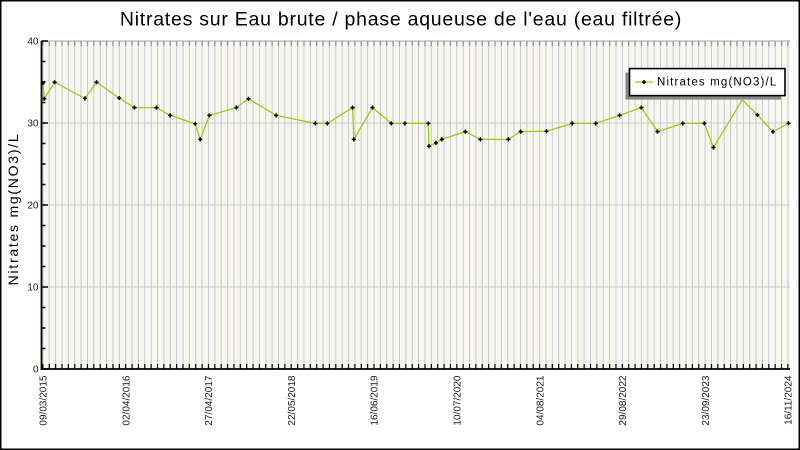 This screenshot has height=450, width=800. I want to click on svg-text: 04/08/2021, so click(540, 400).